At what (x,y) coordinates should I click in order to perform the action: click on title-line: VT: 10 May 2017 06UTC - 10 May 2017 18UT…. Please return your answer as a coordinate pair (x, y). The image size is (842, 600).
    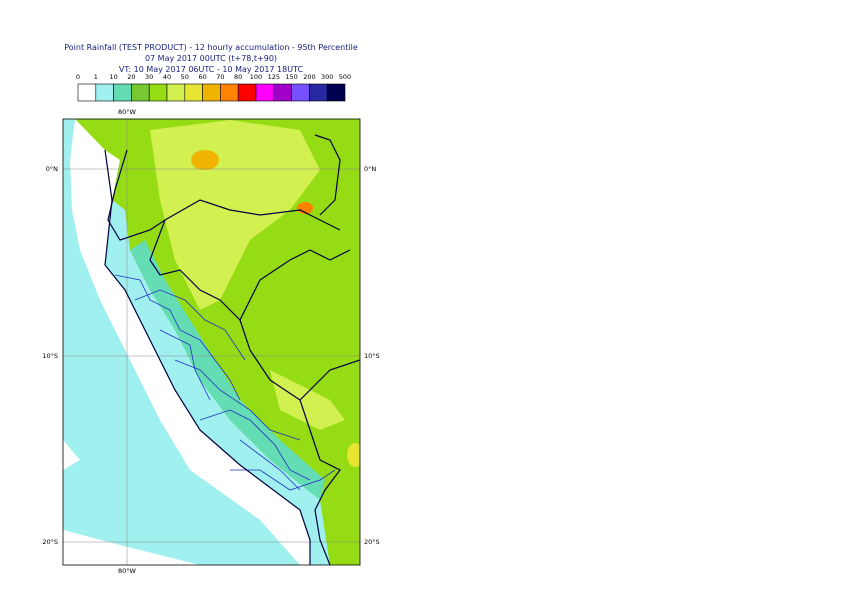
    Looking at the image, I should click on (211, 69).